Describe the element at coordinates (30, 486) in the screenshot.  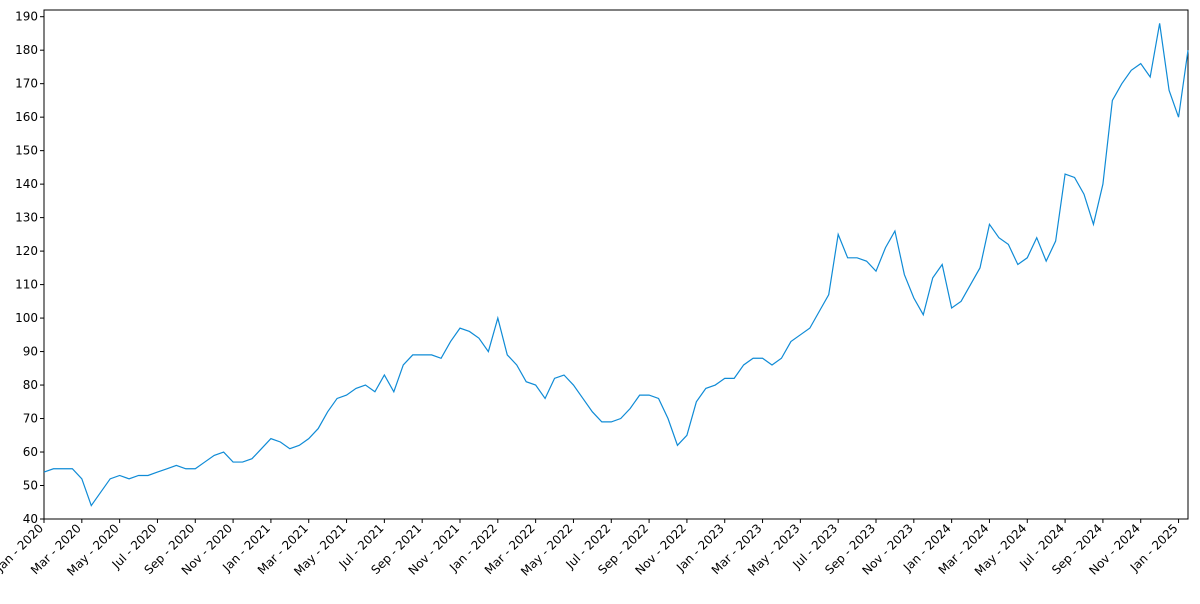
I see `y-tick-label: 50` at that location.